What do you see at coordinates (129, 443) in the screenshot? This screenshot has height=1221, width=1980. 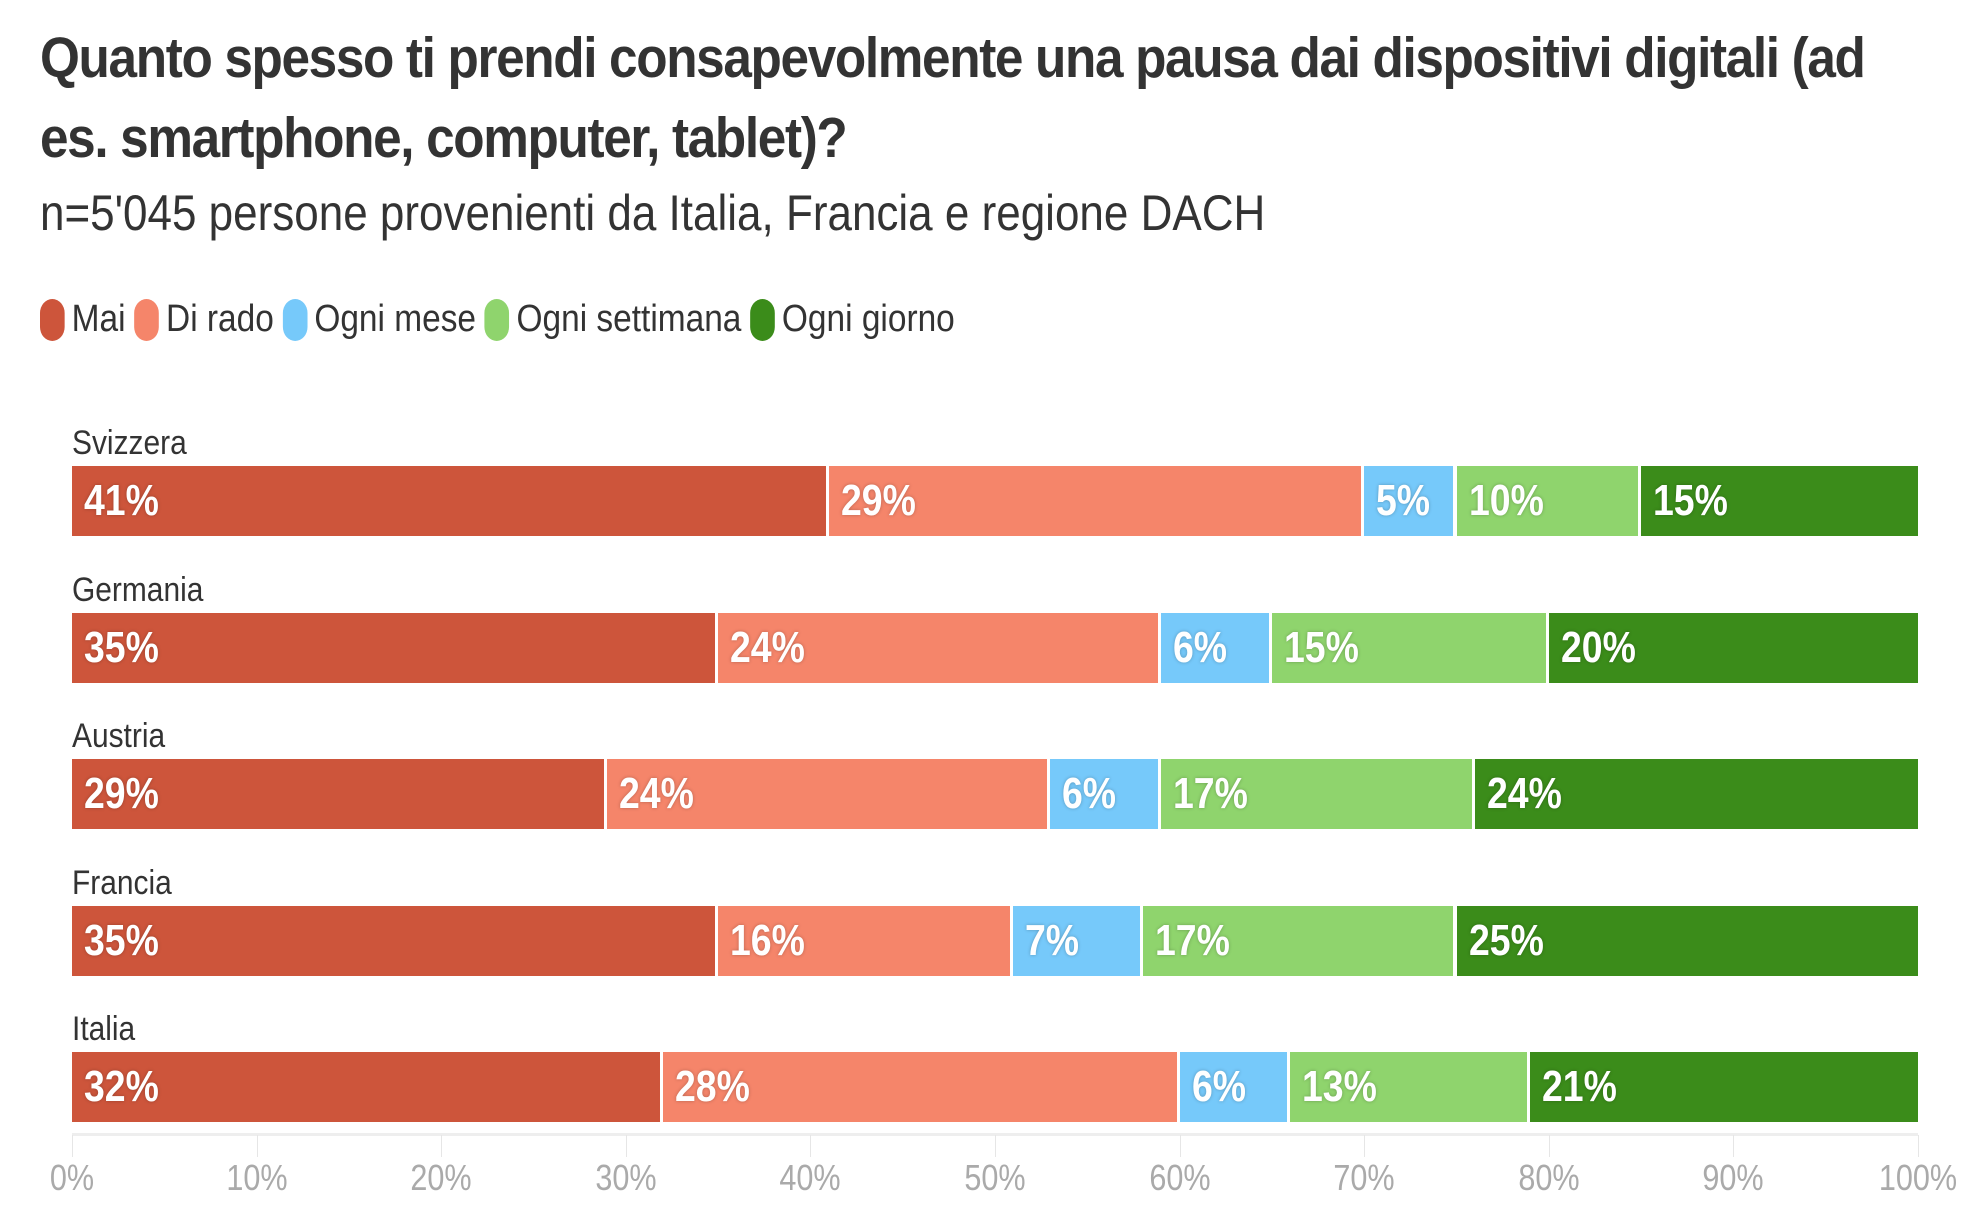 I see `category-label: Svizzera` at bounding box center [129, 443].